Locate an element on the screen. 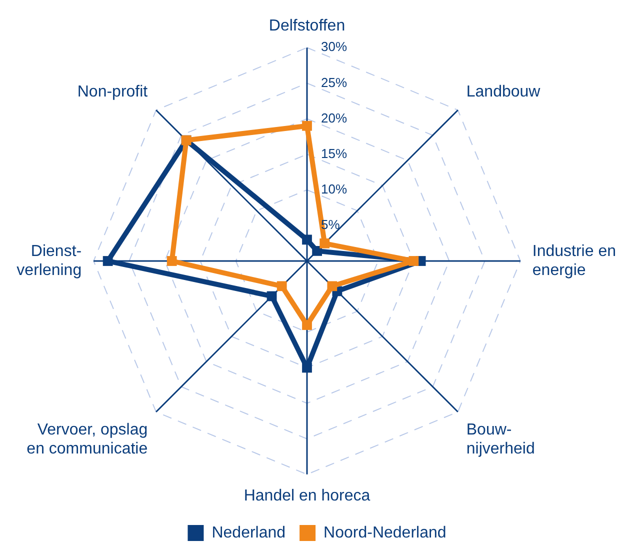 The width and height of the screenshot is (634, 559). y-tick-label: 25% is located at coordinates (334, 82).